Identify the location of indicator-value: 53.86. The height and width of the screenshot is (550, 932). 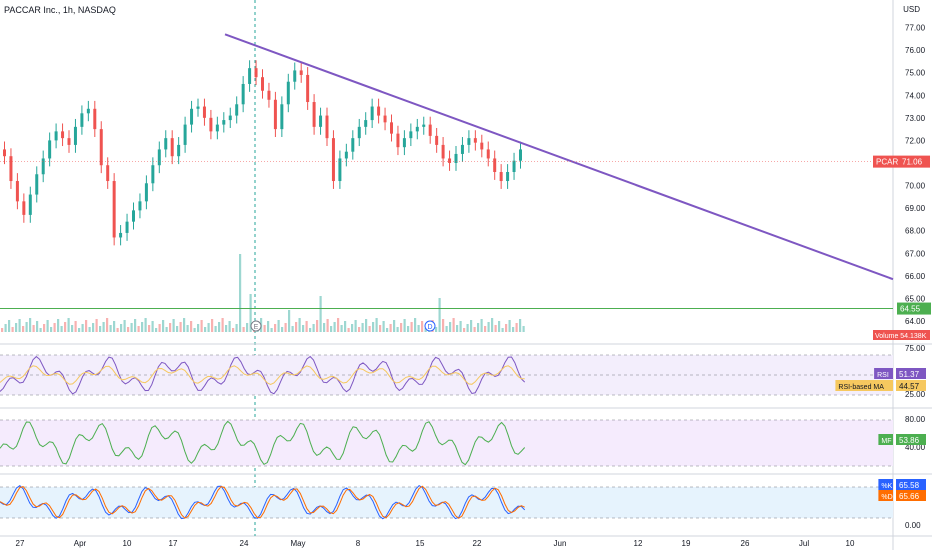
(909, 440).